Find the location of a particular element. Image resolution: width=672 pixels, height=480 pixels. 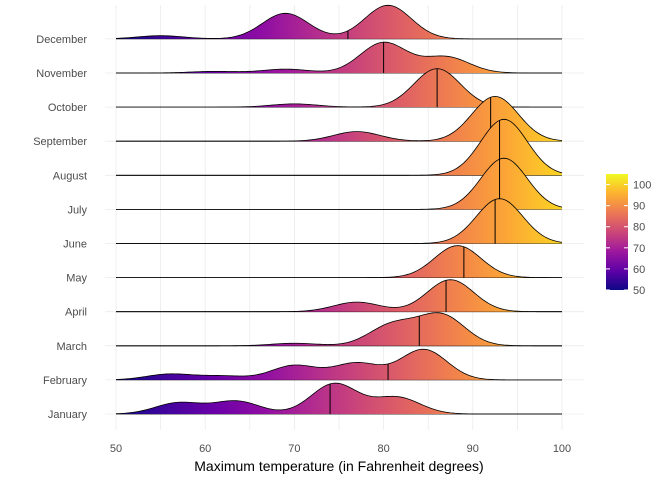

ridge-june is located at coordinates (339, 221).